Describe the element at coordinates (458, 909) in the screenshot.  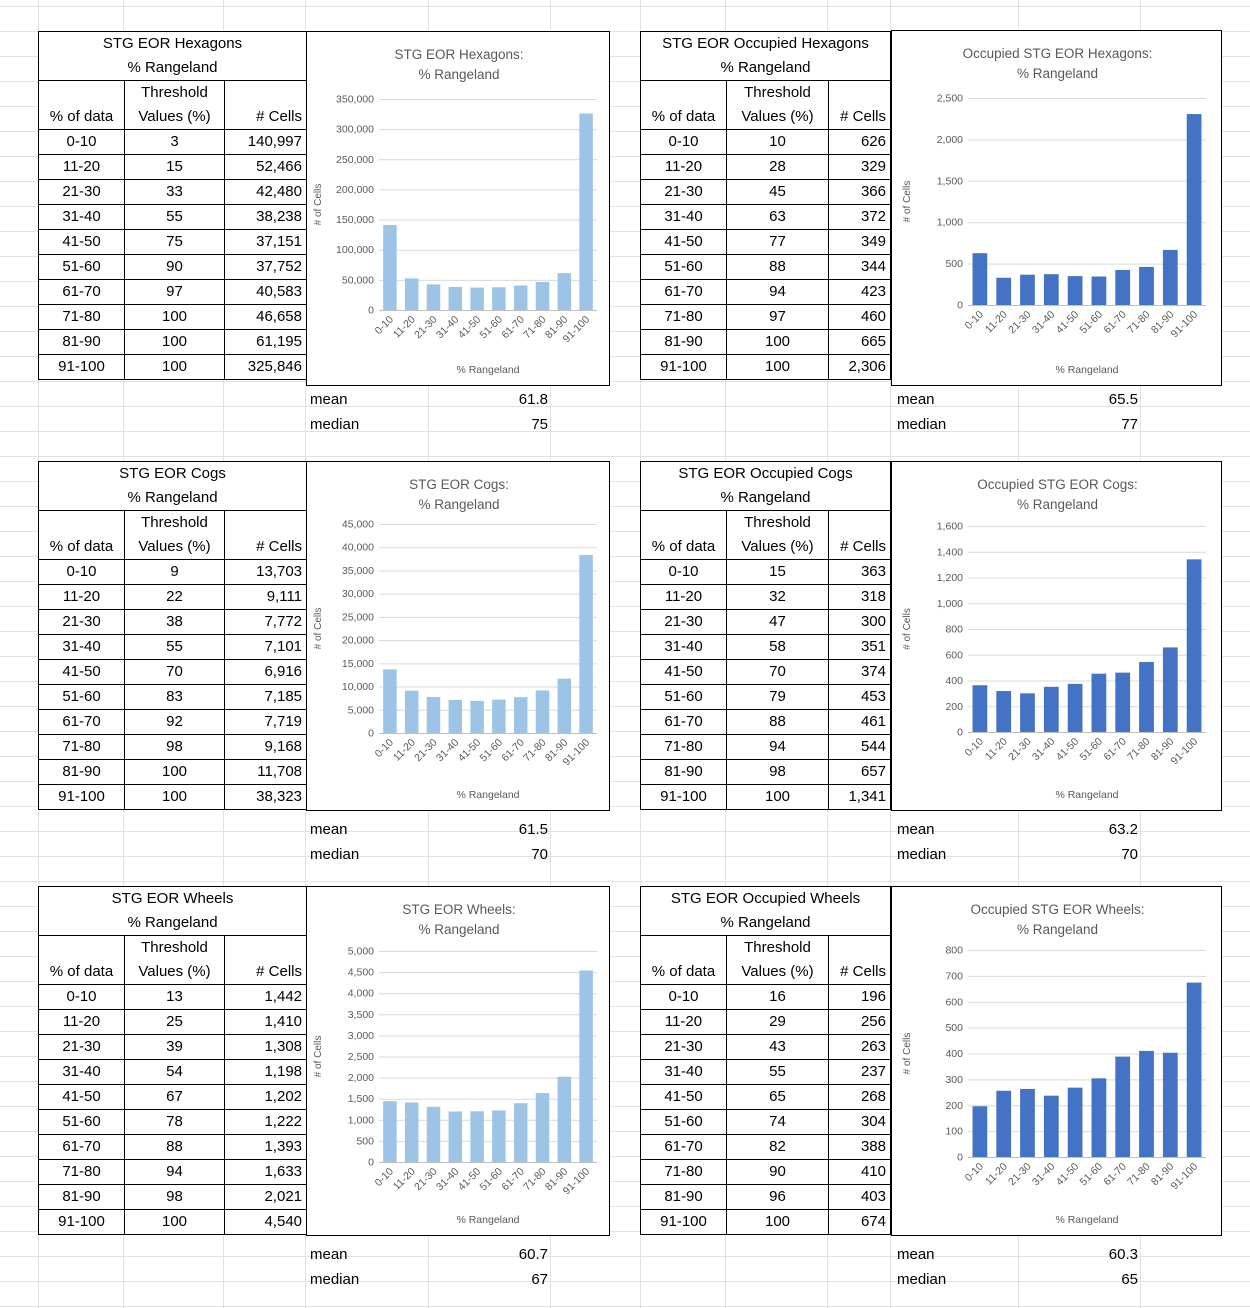
I see `chart-title: STG EOR Wheels:` at that location.